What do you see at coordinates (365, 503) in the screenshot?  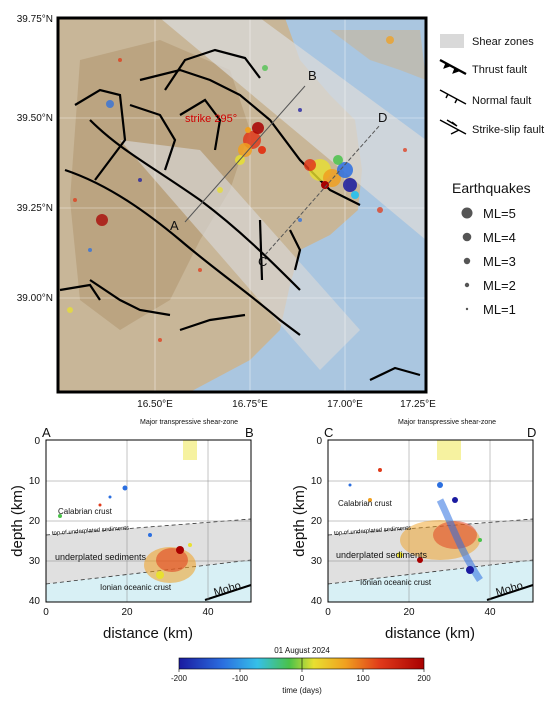 I see `label-crust-cd: Calabrian crust` at bounding box center [365, 503].